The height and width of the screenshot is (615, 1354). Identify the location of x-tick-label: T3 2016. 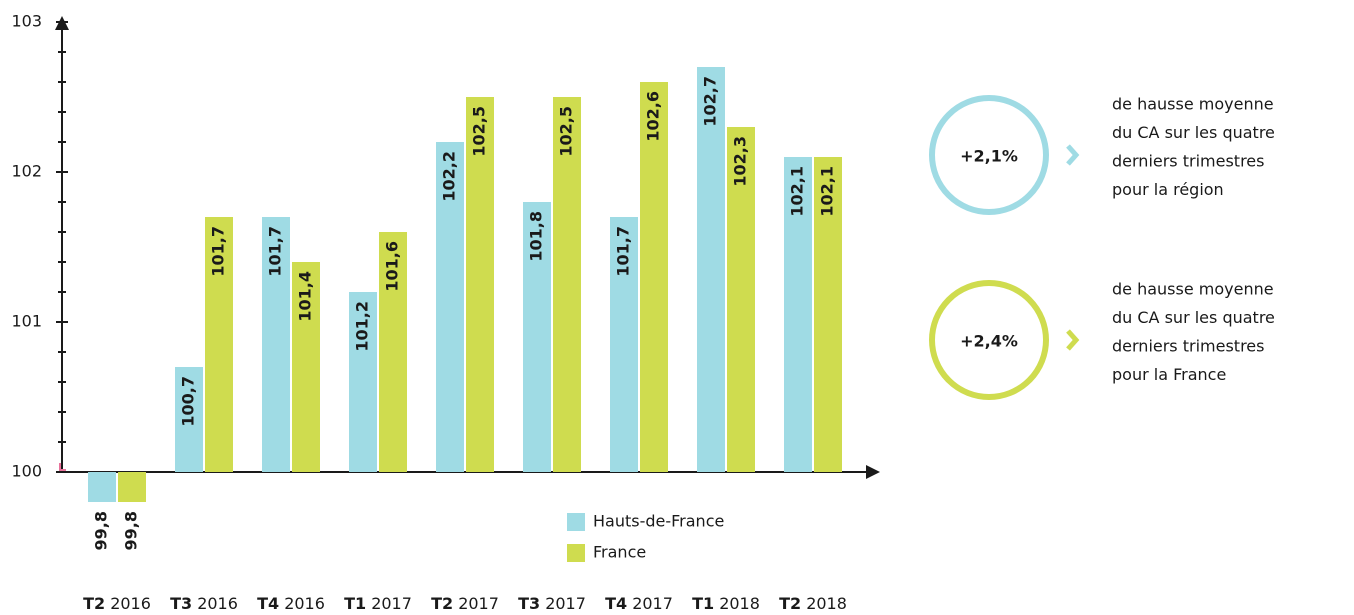
(204, 603).